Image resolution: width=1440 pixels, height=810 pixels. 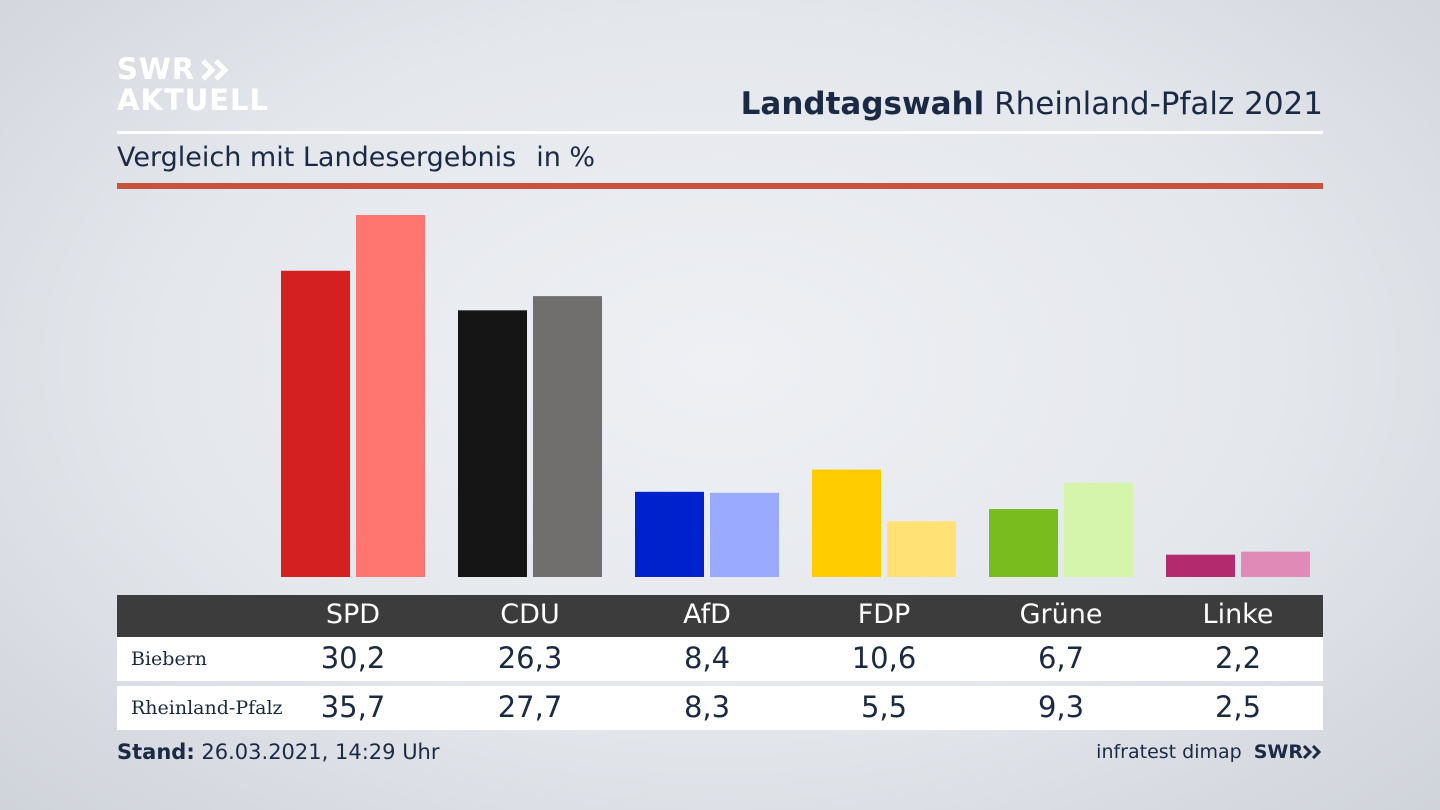 I want to click on bar-linke-biebern, so click(x=1200, y=565).